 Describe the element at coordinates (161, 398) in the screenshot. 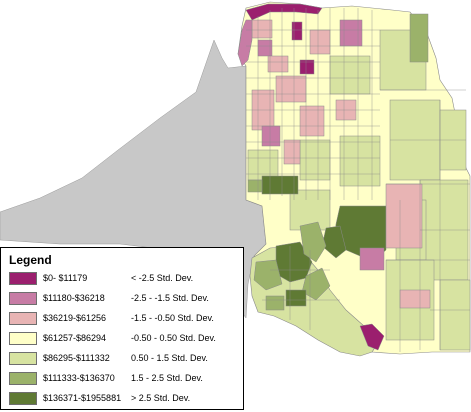

I see `legend-std-dev: > 2.5 Std. Dev.` at that location.